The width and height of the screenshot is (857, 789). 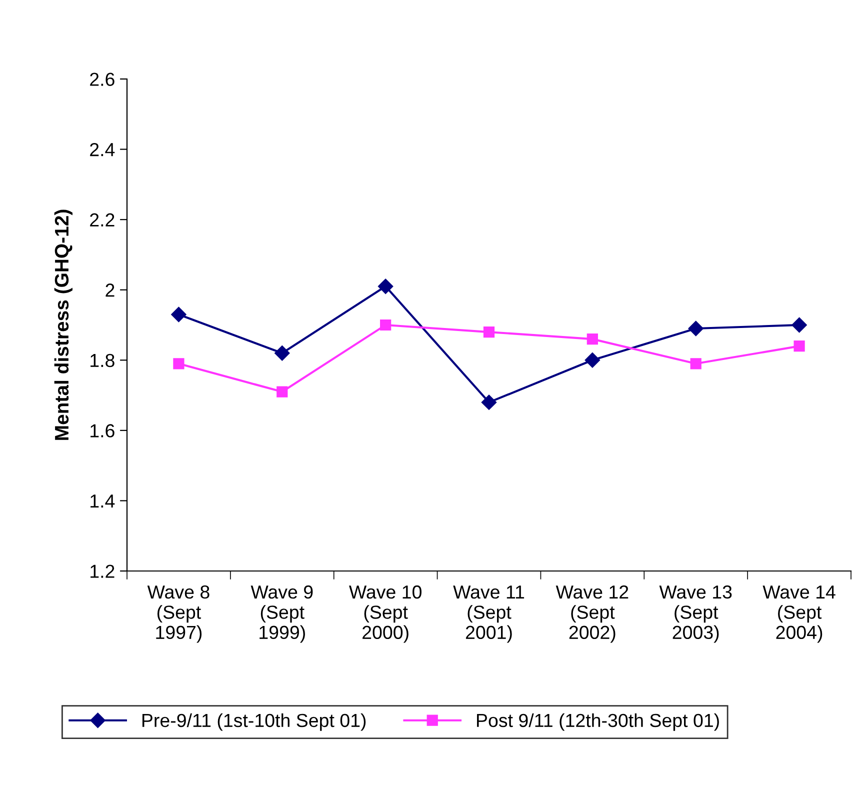 I want to click on x-tick-label: Wave 14 (Sept 2004), so click(x=799, y=614).